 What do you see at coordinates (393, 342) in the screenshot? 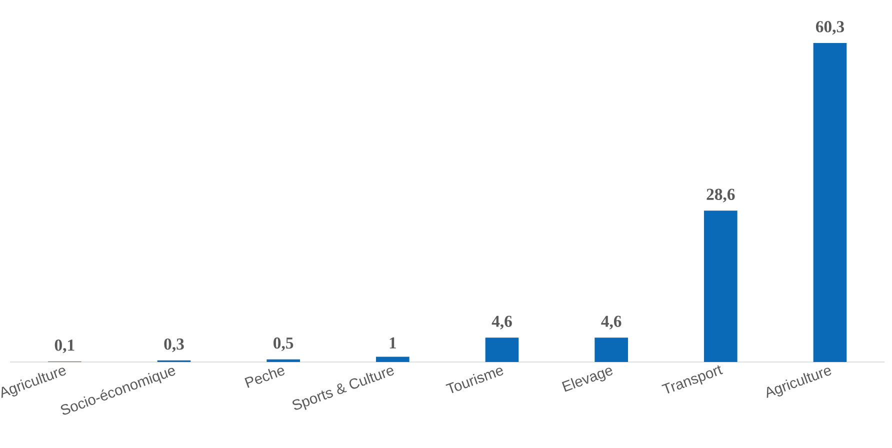
I see `data-label: 1` at bounding box center [393, 342].